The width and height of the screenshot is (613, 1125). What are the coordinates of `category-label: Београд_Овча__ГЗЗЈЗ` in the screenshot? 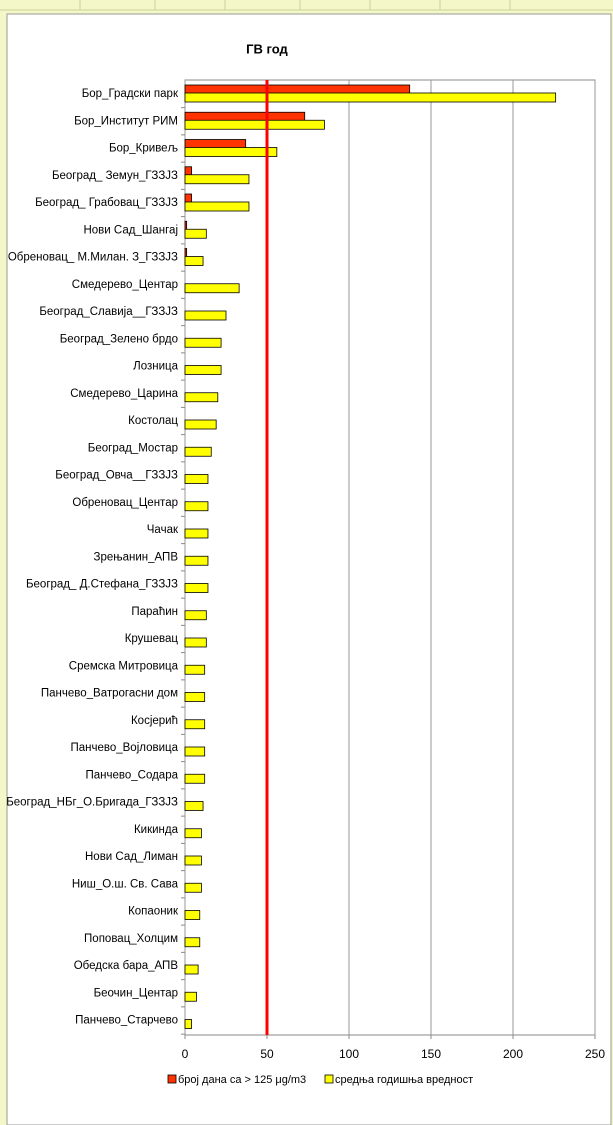 It's located at (116, 476).